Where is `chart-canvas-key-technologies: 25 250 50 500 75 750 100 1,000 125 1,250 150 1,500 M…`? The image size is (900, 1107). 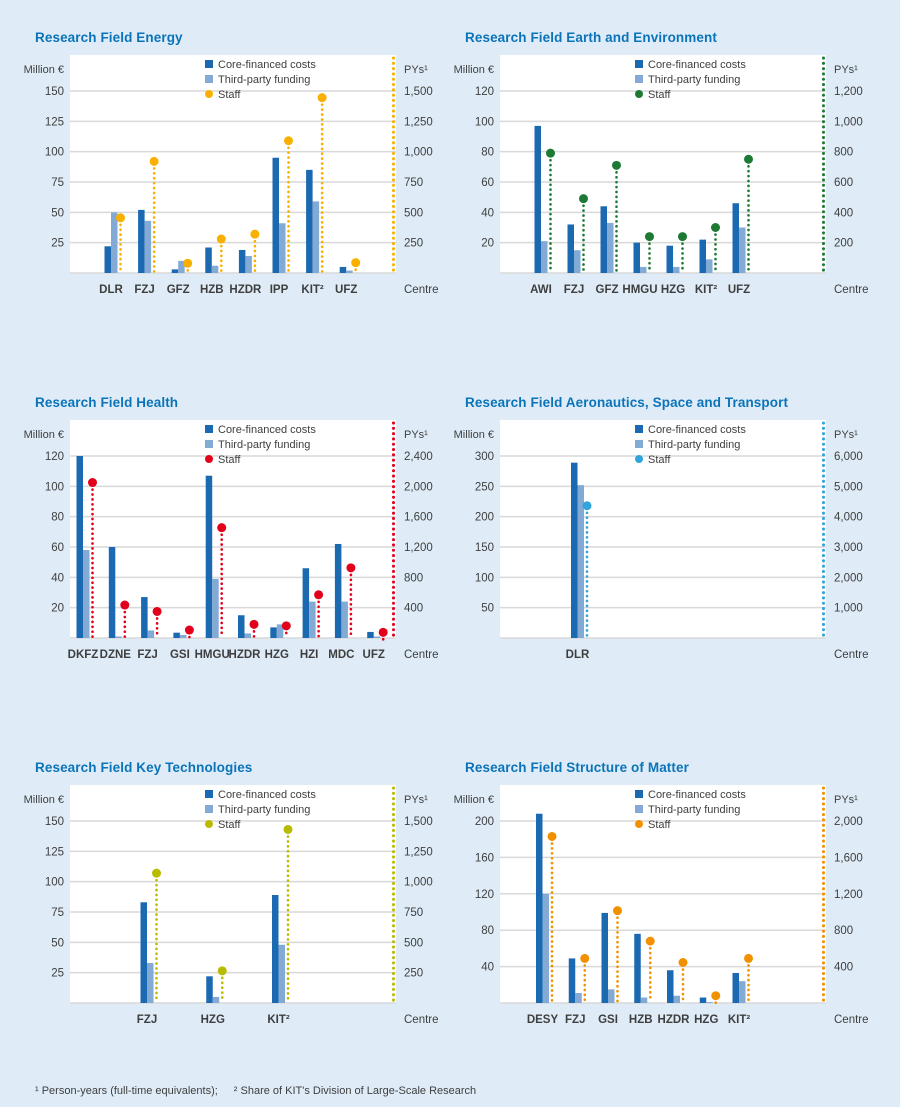 chart-canvas-key-technologies: 25 250 50 500 75 750 100 1,000 125 1,250 150 1,500 M… is located at coordinates (231, 905).